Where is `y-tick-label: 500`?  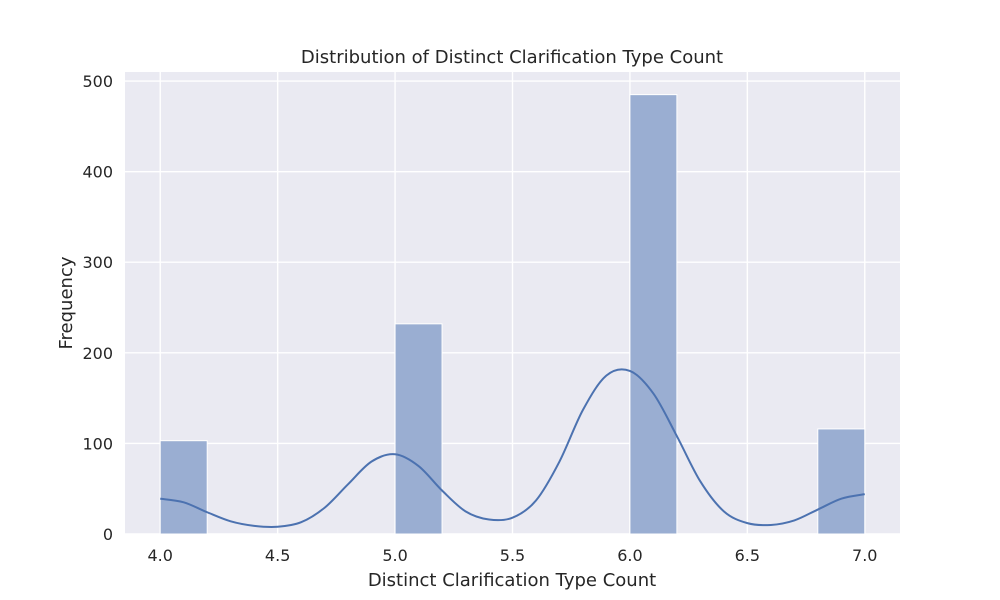
y-tick-label: 500 is located at coordinates (97, 81).